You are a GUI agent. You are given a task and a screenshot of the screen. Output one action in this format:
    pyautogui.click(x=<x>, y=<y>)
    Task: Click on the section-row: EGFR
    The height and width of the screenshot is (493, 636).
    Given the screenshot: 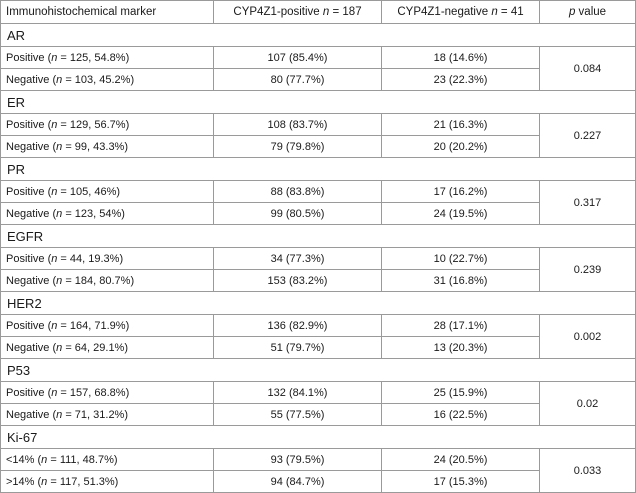 What is the action you would take?
    pyautogui.click(x=318, y=236)
    